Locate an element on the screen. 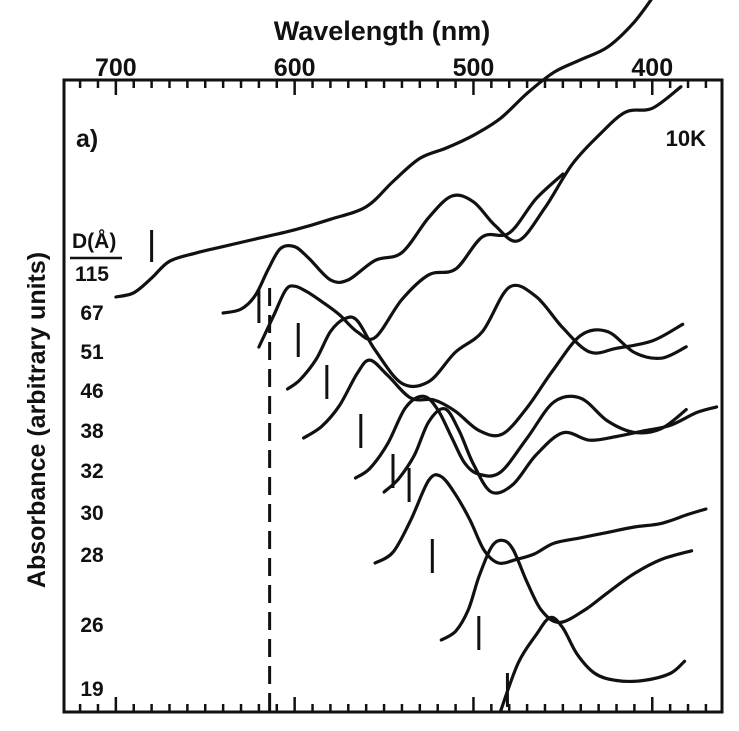 The image size is (739, 731). panel-label: a) is located at coordinates (87, 139).